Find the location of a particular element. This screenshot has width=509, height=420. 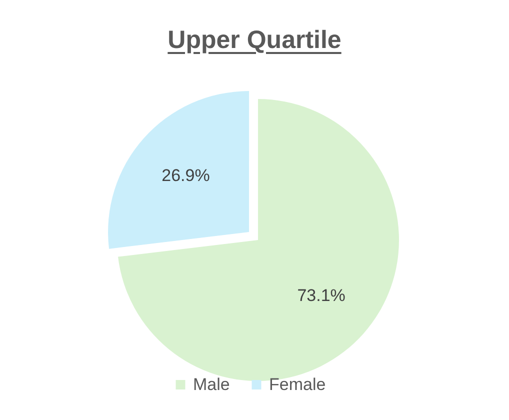

data-label: 73.1% is located at coordinates (321, 296).